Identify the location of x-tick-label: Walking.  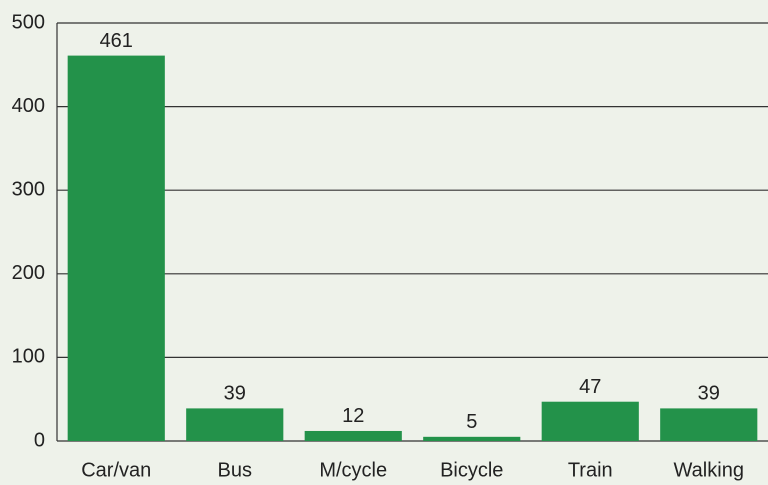
(709, 470).